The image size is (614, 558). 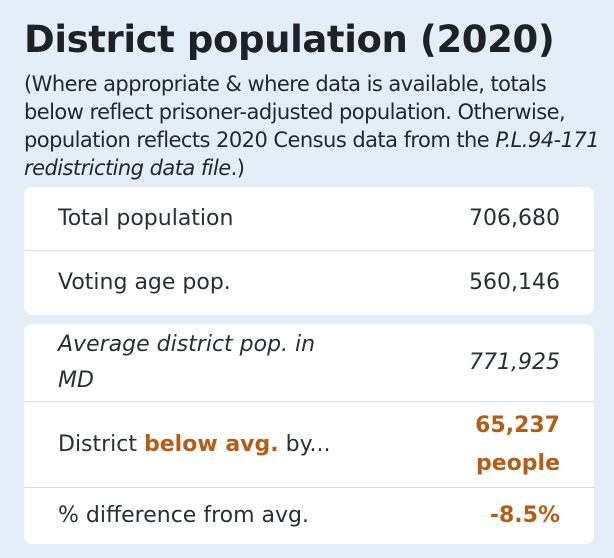 What do you see at coordinates (289, 39) in the screenshot?
I see `panel-title: District population (2020)` at bounding box center [289, 39].